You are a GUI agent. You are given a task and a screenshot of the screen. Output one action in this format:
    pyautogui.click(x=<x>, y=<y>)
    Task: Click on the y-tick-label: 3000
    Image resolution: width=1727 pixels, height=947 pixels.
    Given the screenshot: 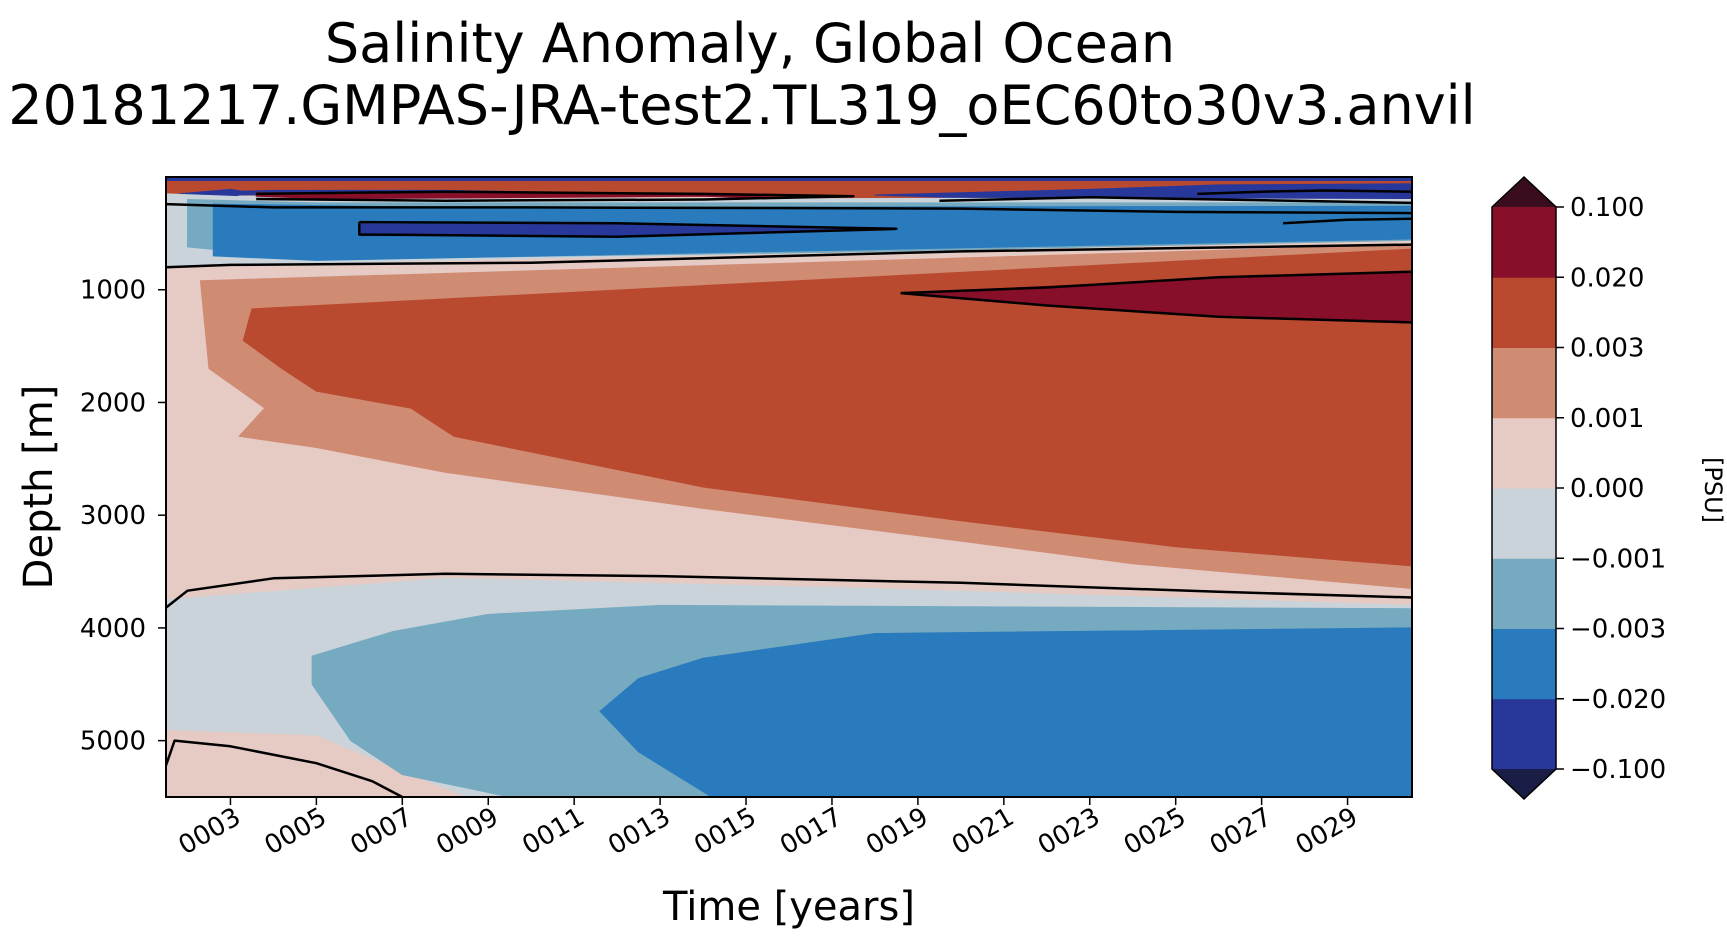 What is the action you would take?
    pyautogui.click(x=113, y=516)
    